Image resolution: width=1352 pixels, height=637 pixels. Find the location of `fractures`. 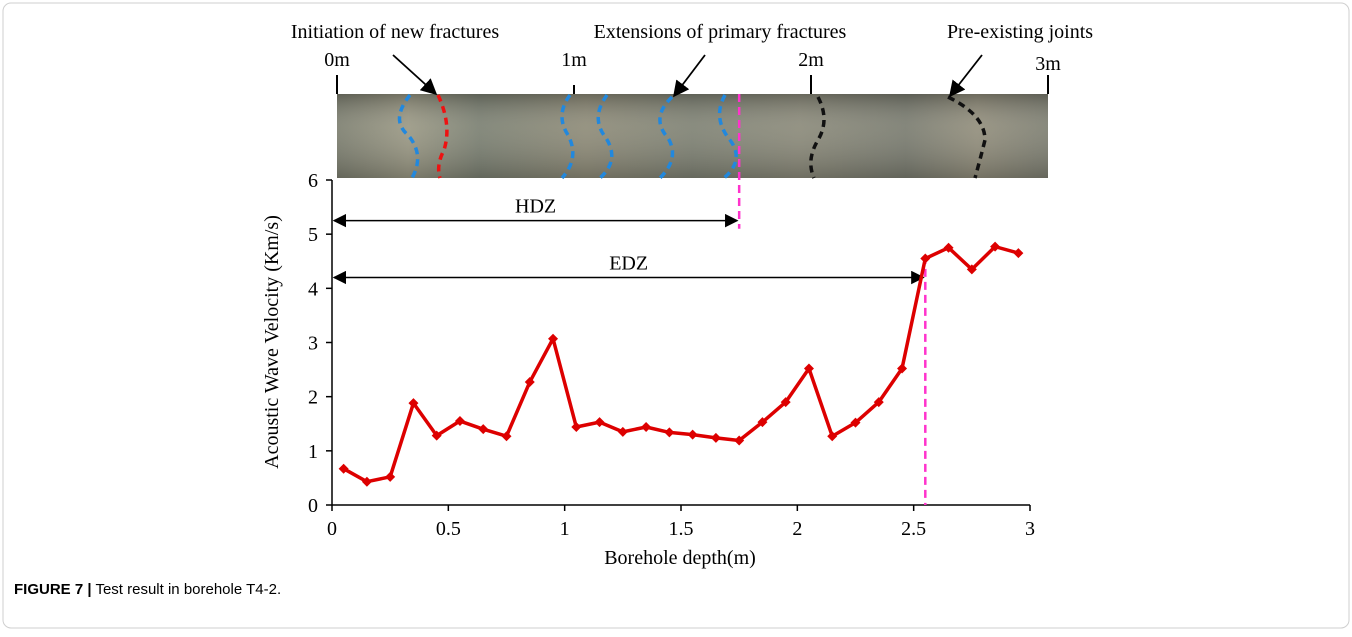

fractures is located at coordinates (692, 136).